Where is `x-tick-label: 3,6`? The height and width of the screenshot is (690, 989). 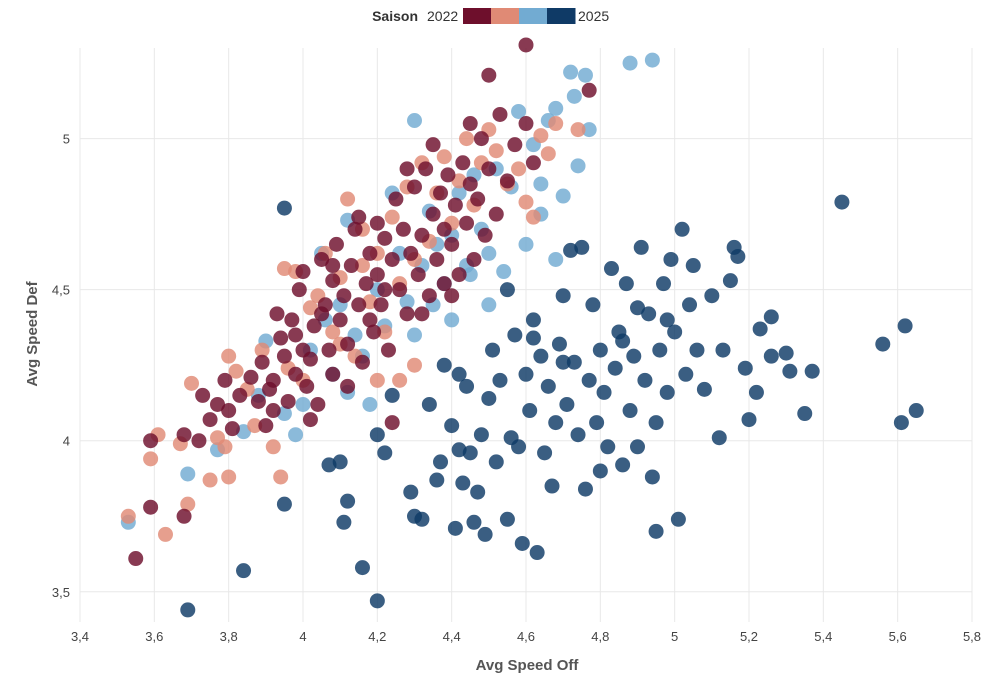 x-tick-label: 3,6 is located at coordinates (154, 636).